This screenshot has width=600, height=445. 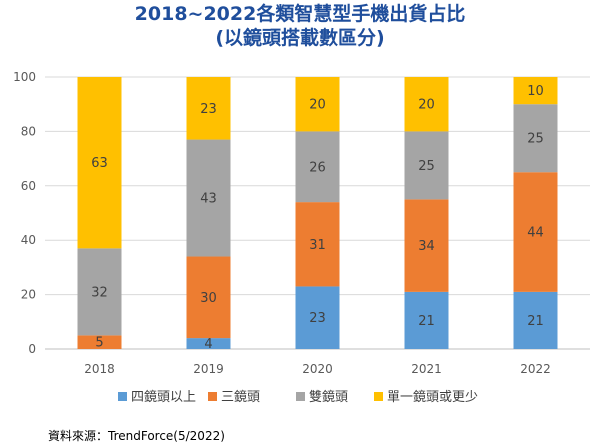 I want to click on data-label: 34, so click(x=426, y=246).